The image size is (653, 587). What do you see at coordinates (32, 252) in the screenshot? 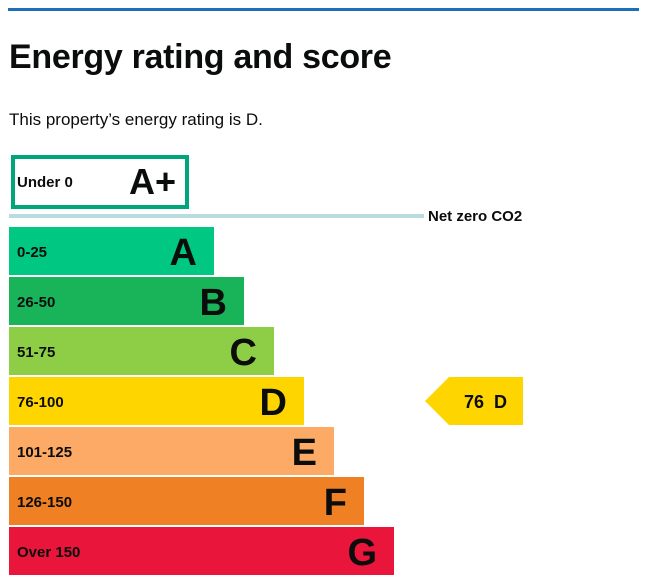
I see `band-a-range: 0-25` at bounding box center [32, 252].